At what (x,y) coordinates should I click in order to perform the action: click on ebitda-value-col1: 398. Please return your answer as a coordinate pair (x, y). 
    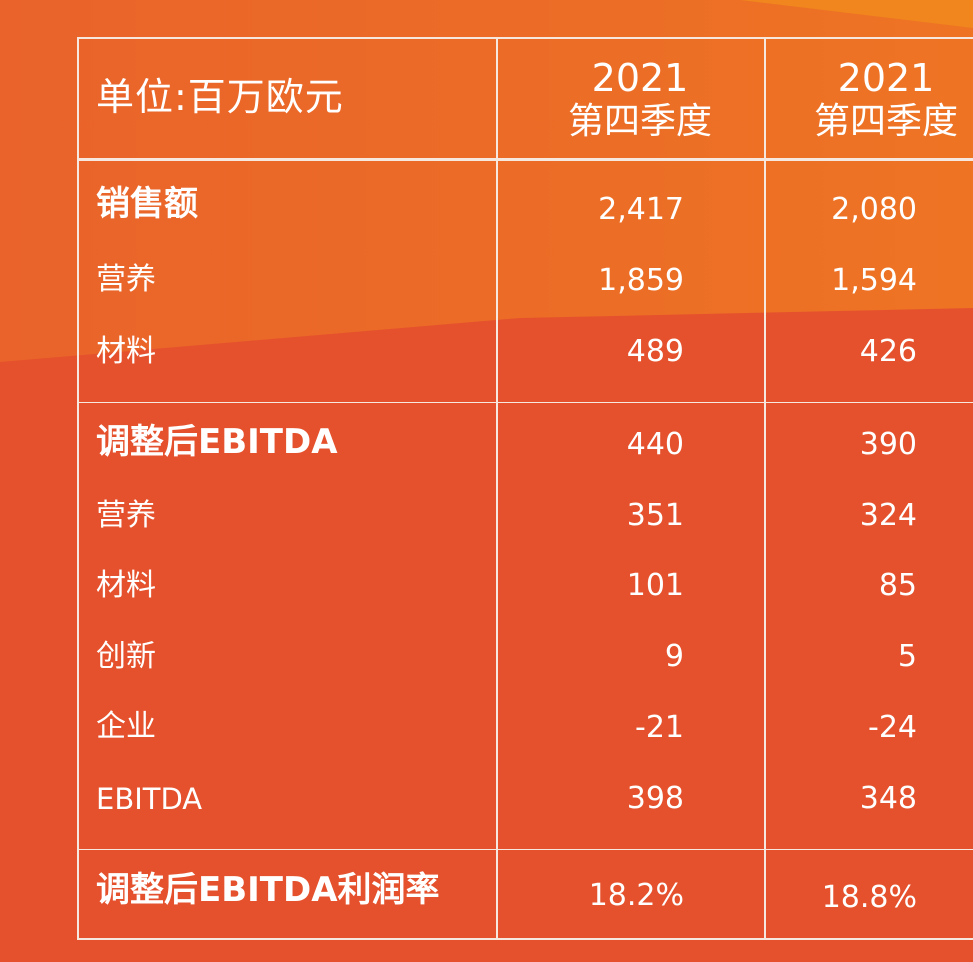
    Looking at the image, I should click on (655, 798).